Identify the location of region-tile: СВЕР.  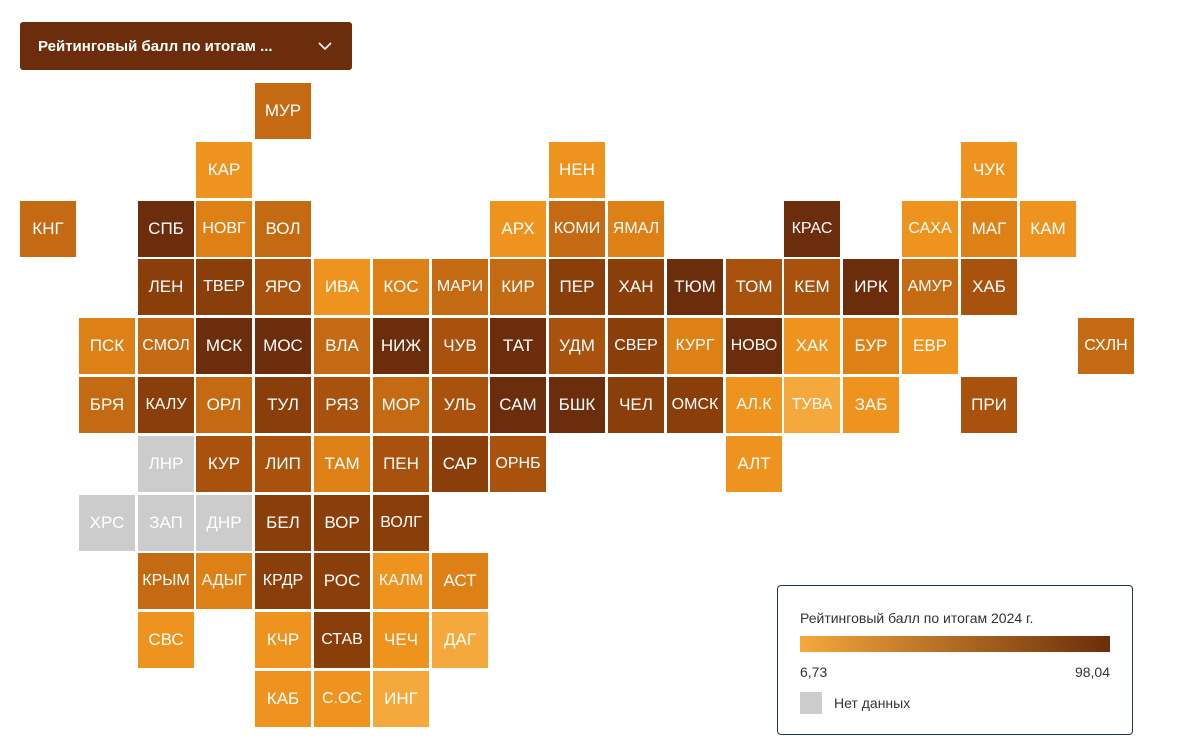
(636, 346).